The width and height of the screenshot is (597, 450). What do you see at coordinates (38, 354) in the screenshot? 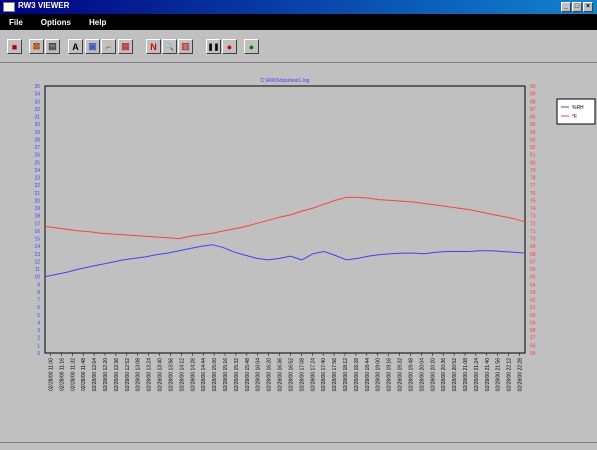
I see `left-tick-label: 0` at bounding box center [38, 354].